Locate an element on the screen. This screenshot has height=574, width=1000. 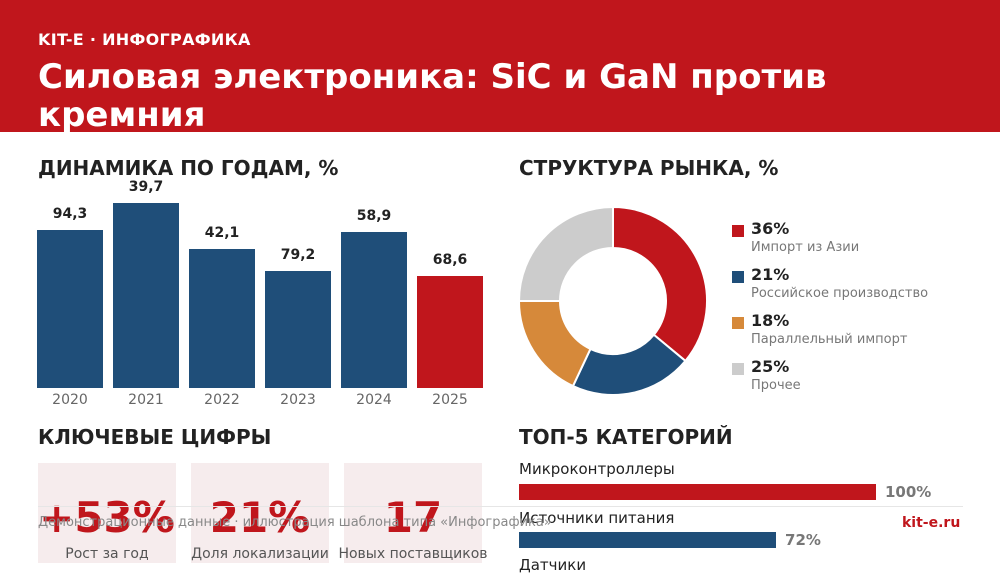
category-bar-power-supplies is located at coordinates (648, 540).